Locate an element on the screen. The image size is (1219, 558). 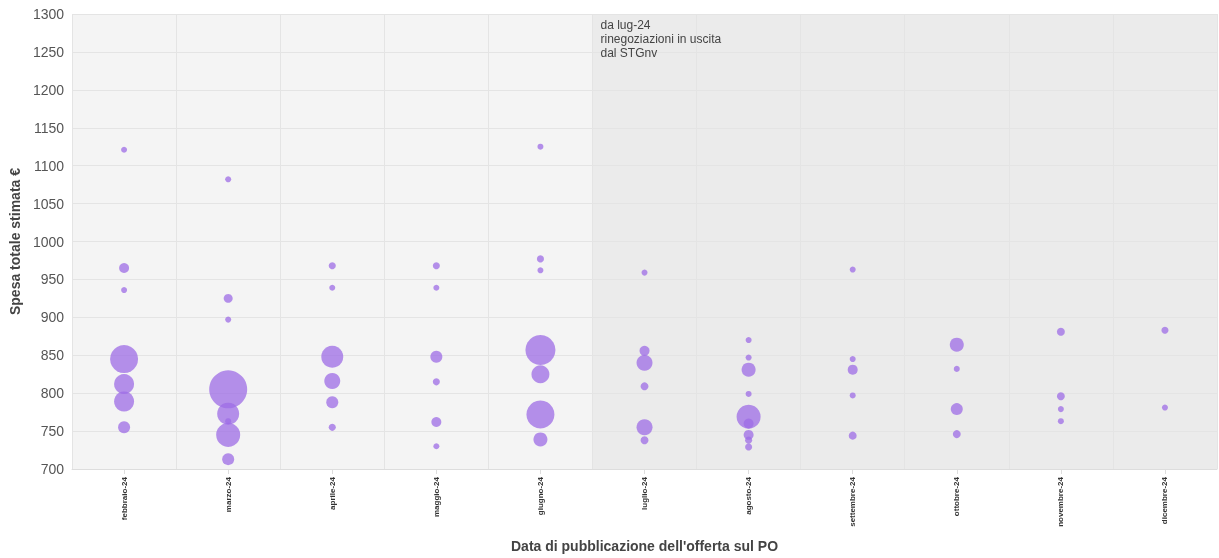
x-tick-label: febbraio-24 is located at coordinates (124, 498).